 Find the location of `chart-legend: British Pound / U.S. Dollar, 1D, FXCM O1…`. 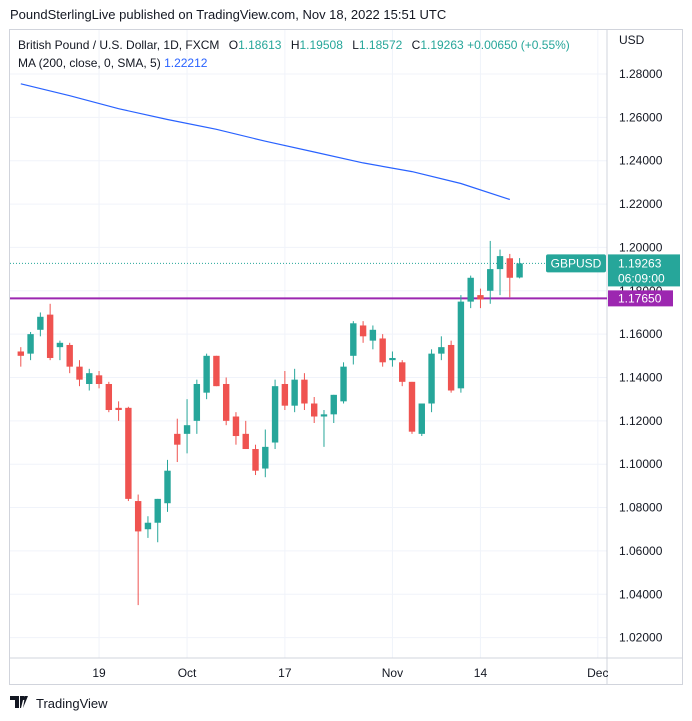

chart-legend: British Pound / U.S. Dollar, 1D, FXCM O1… is located at coordinates (294, 54).